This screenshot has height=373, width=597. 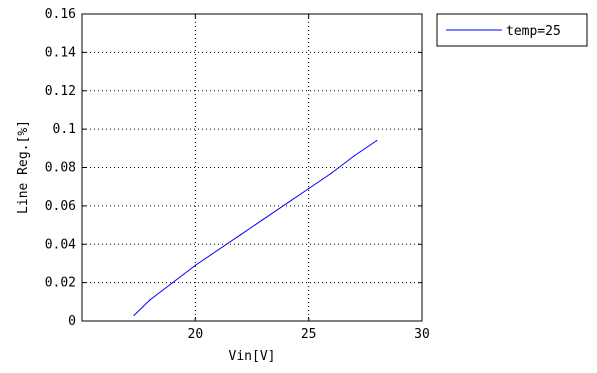 What do you see at coordinates (60, 244) in the screenshot?
I see `y-tick-label-0-04: 0.04` at bounding box center [60, 244].